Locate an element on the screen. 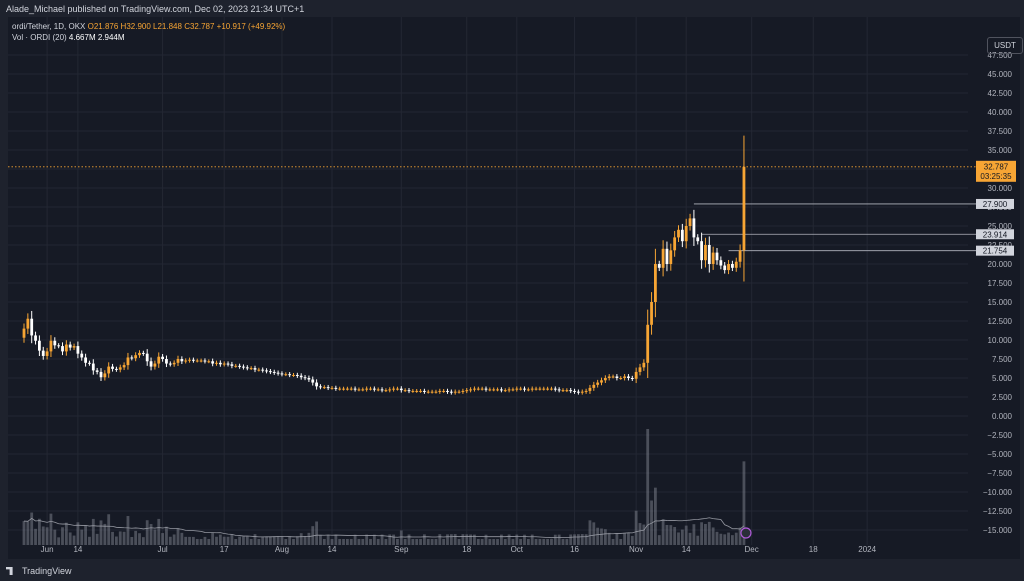 The image size is (1024, 581). time-tick-label: 14 is located at coordinates (77, 549).